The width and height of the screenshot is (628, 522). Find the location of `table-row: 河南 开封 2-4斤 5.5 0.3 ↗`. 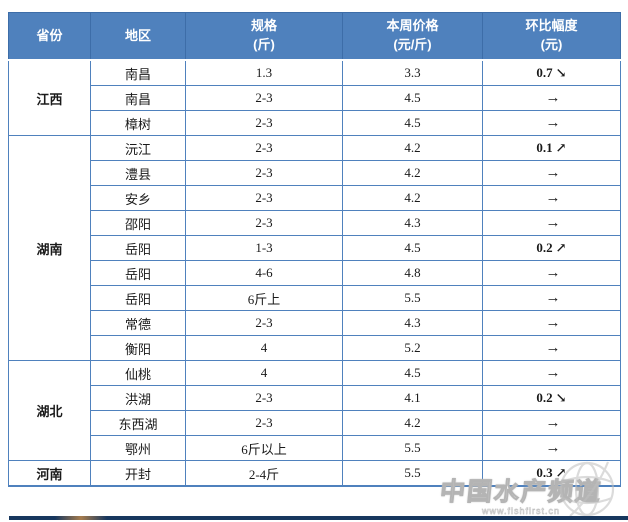

table-row: 河南 开封 2-4斤 5.5 0.3 ↗ is located at coordinates (314, 473).